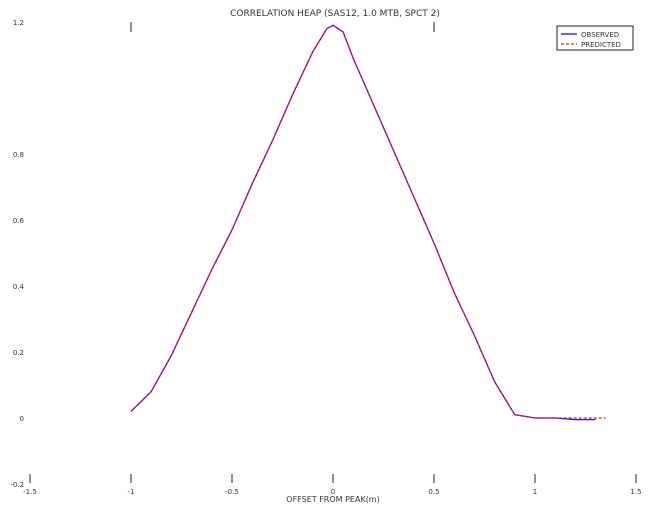 This screenshot has height=506, width=650. Describe the element at coordinates (600, 35) in the screenshot. I see `legend-entry-label: OBSERVED` at that location.